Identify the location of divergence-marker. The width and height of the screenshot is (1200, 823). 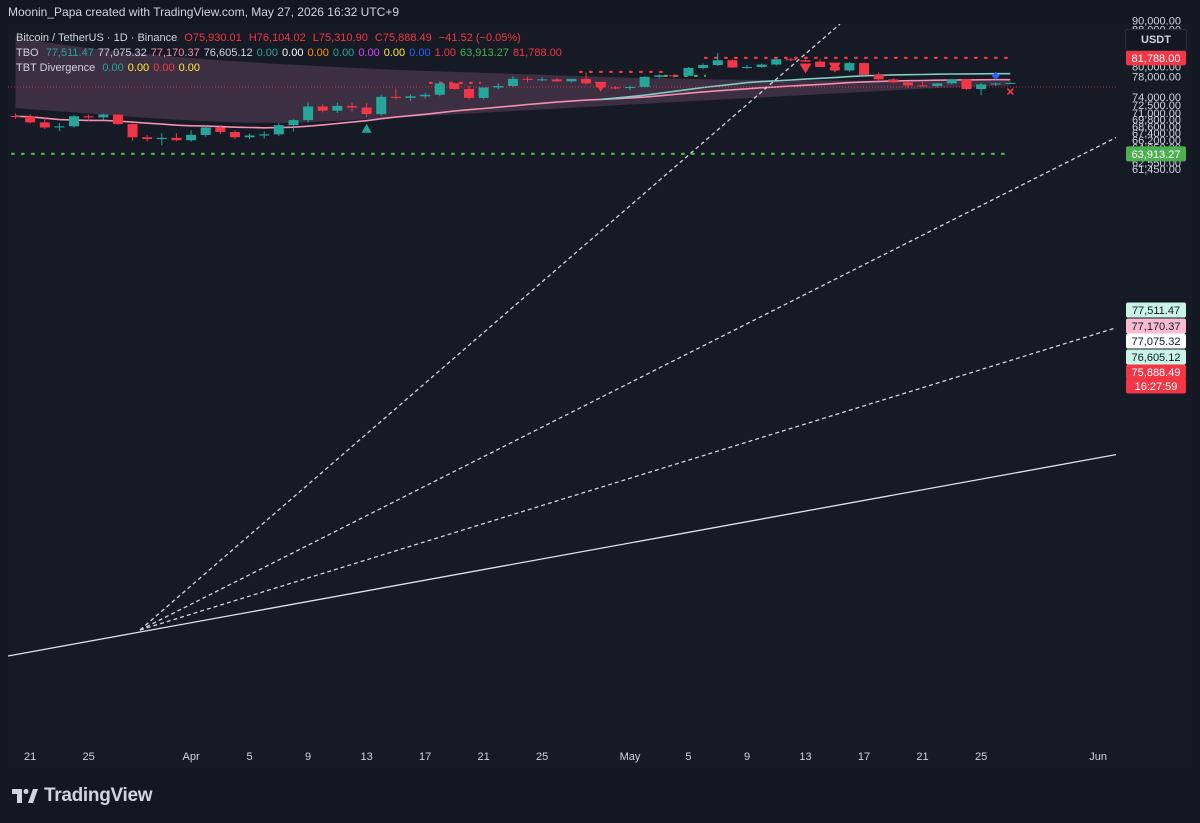
(995, 75).